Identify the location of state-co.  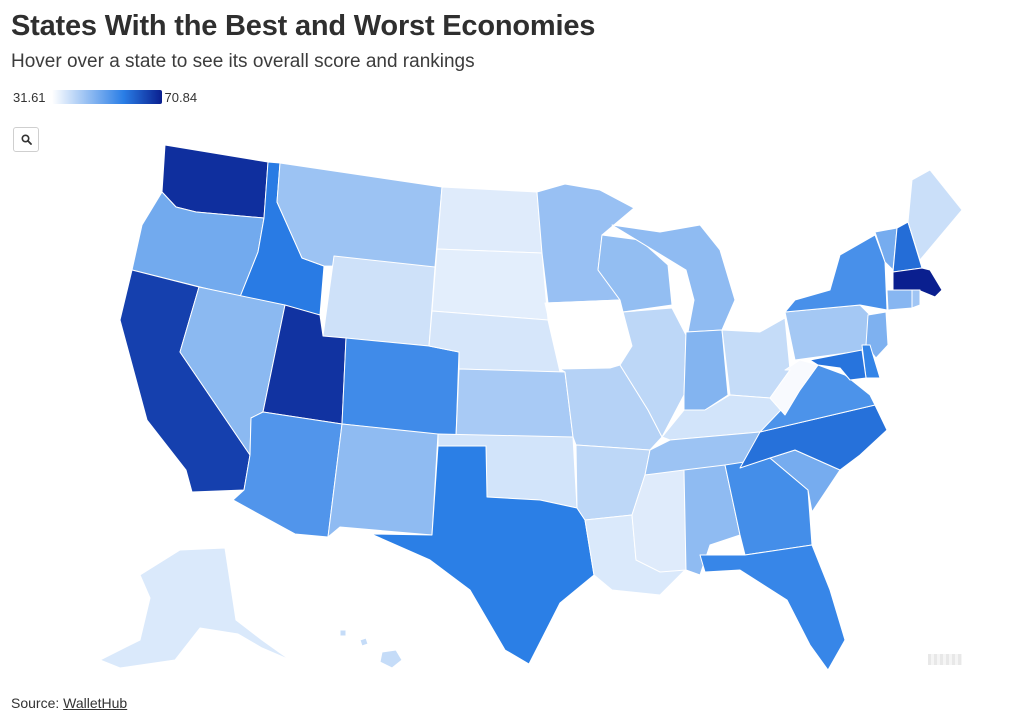
(400, 387).